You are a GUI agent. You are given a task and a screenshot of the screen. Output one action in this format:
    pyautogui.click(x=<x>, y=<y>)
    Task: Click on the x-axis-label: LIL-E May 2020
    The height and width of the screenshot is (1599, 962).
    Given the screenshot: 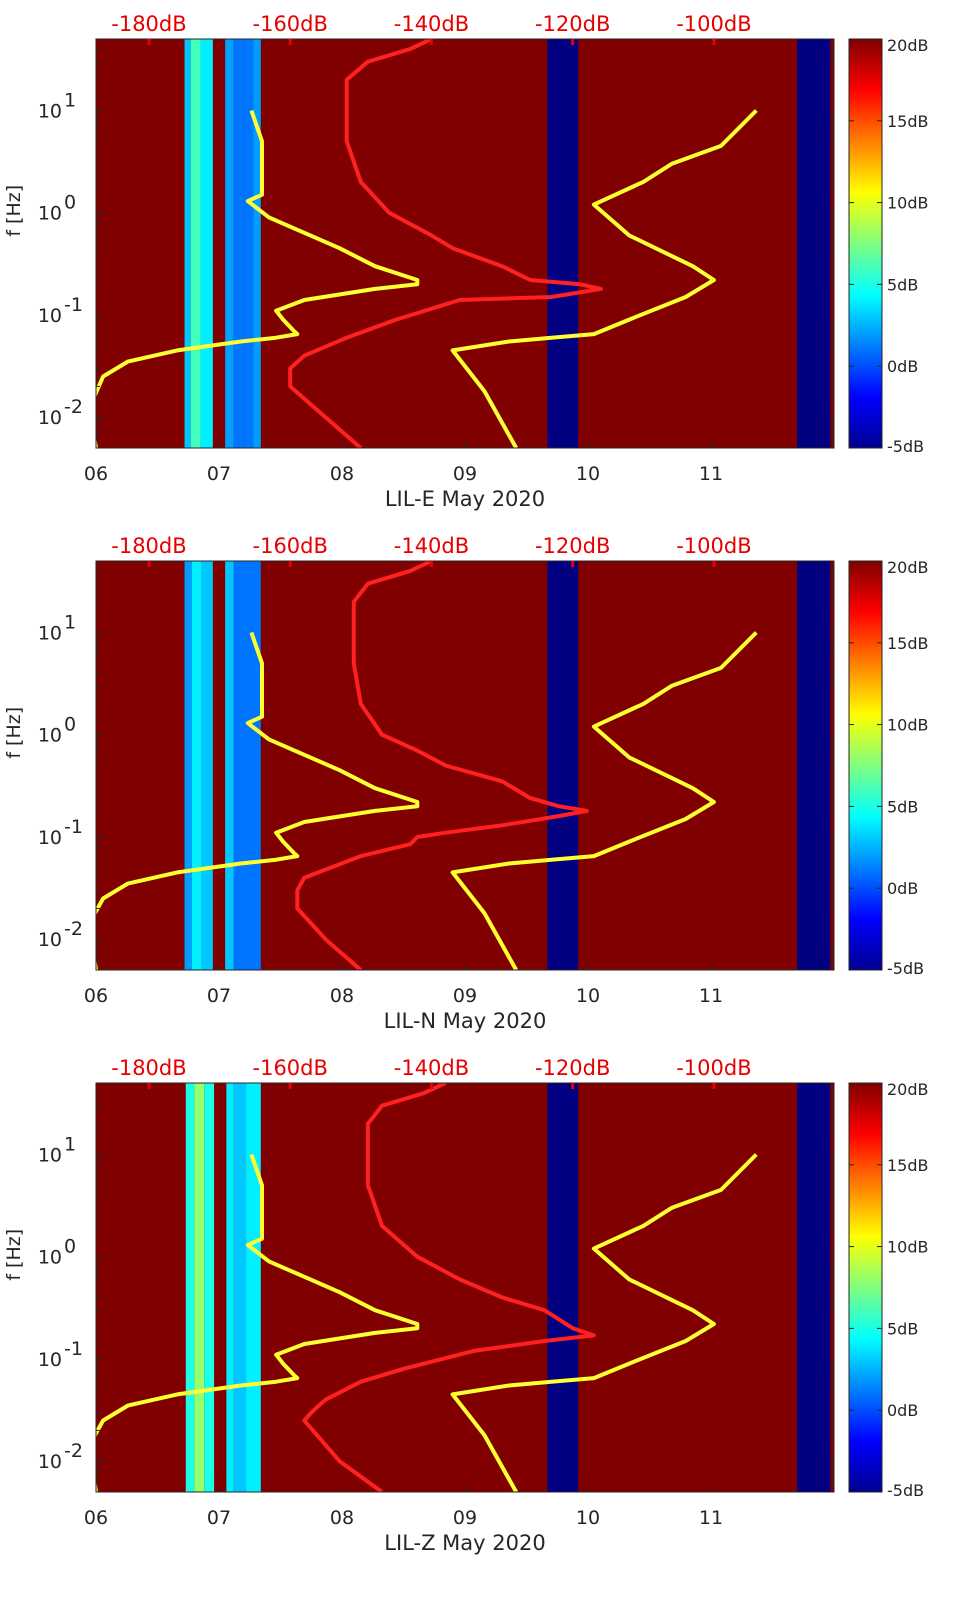 What is the action you would take?
    pyautogui.click(x=465, y=499)
    